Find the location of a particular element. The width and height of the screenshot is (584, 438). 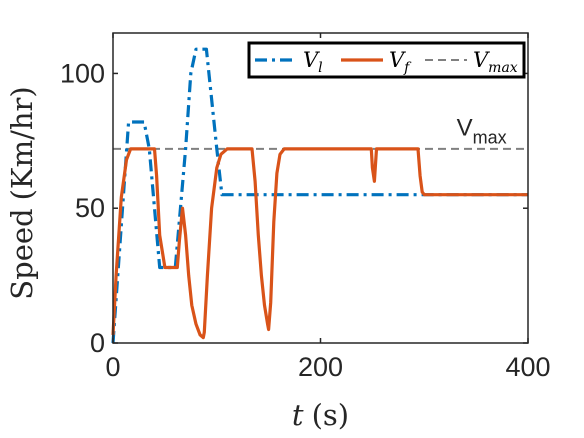

legend-label-sub: l is located at coordinates (320, 68).